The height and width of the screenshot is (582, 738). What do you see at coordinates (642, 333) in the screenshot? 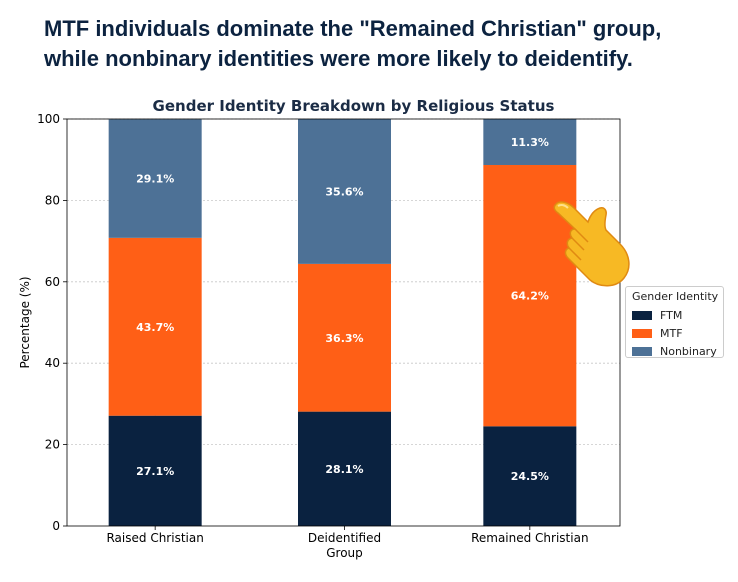
I see `legend-swatch-mtf` at bounding box center [642, 333].